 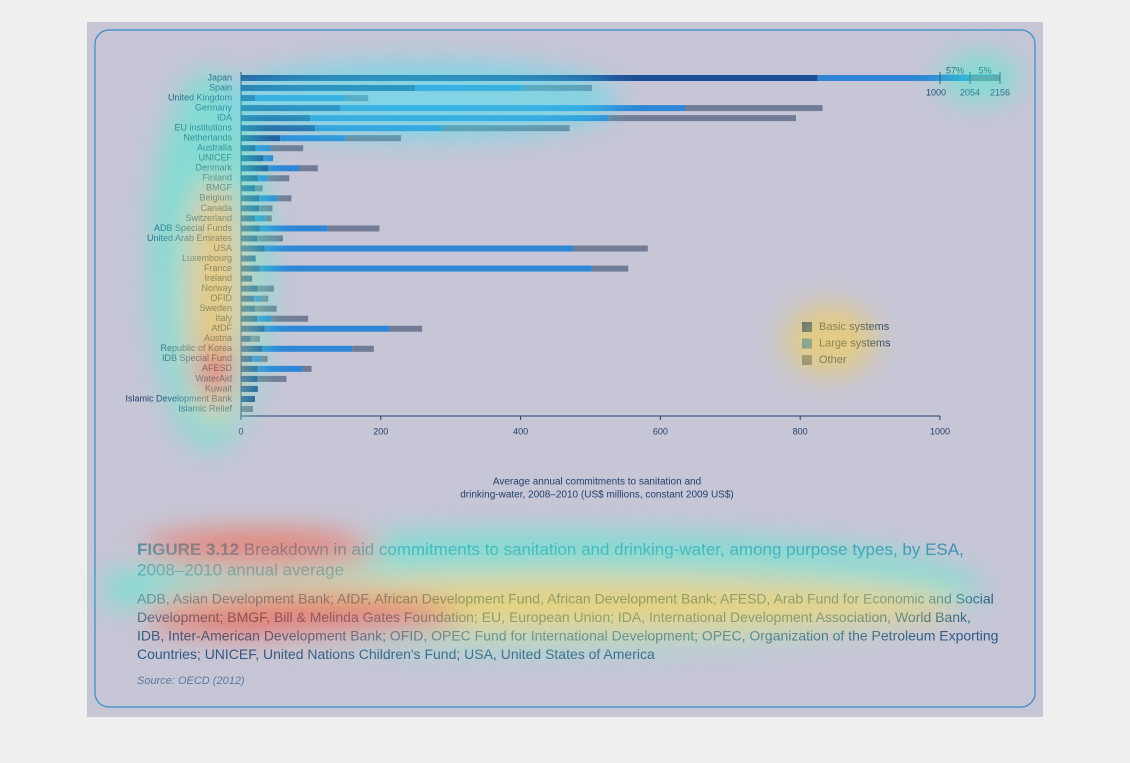 I want to click on legend-label: Other, so click(x=833, y=360).